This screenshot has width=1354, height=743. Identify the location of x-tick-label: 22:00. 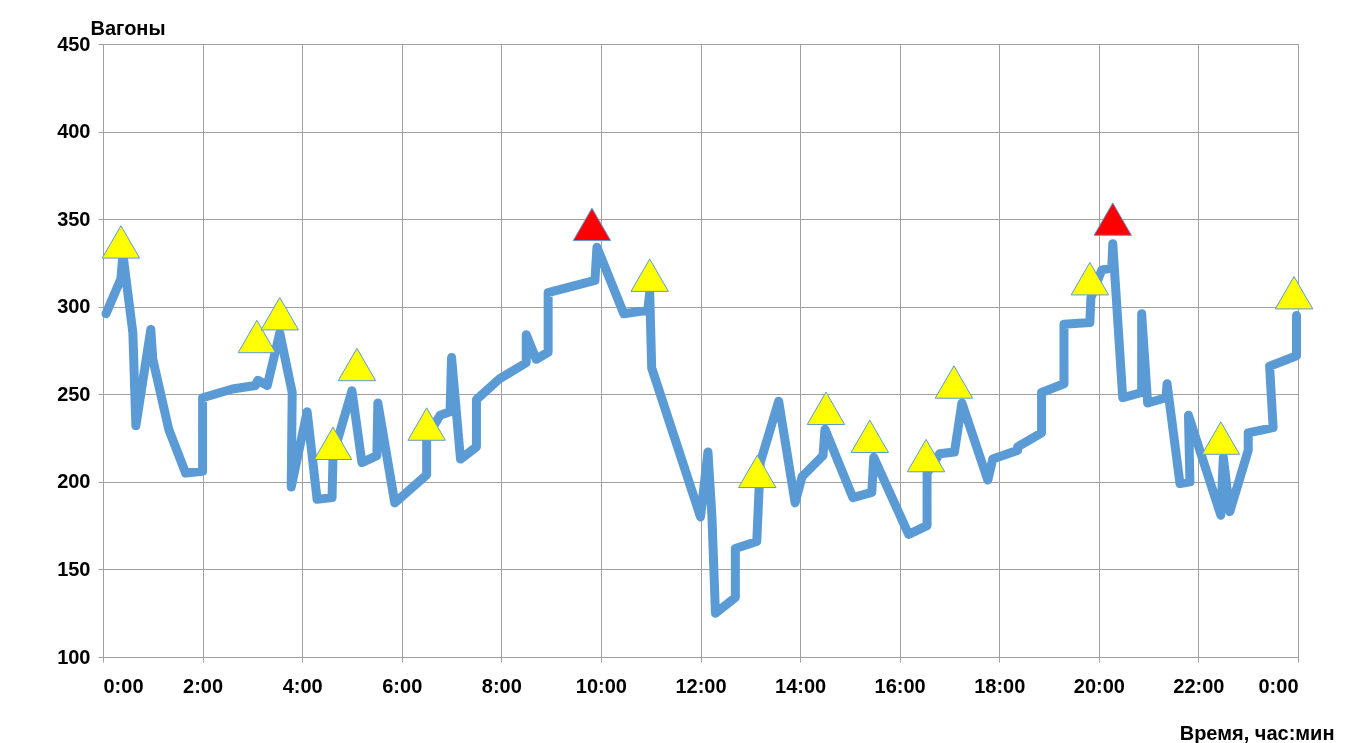
(1199, 685).